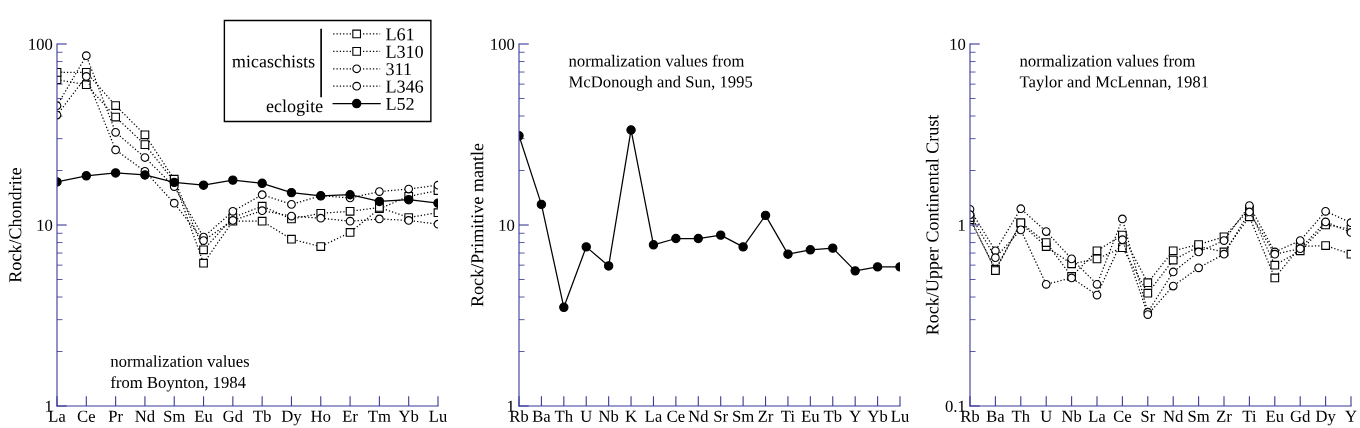  What do you see at coordinates (294, 107) in the screenshot?
I see `annotation: eclogite` at bounding box center [294, 107].